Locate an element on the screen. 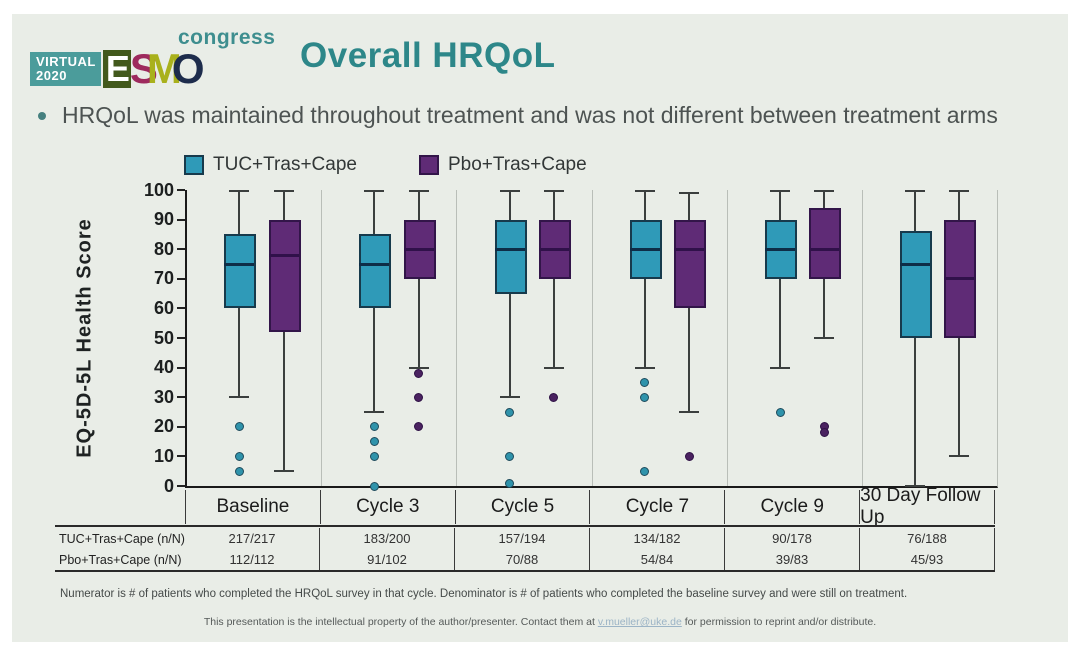  category-header: Cycle 3 is located at coordinates (387, 507).